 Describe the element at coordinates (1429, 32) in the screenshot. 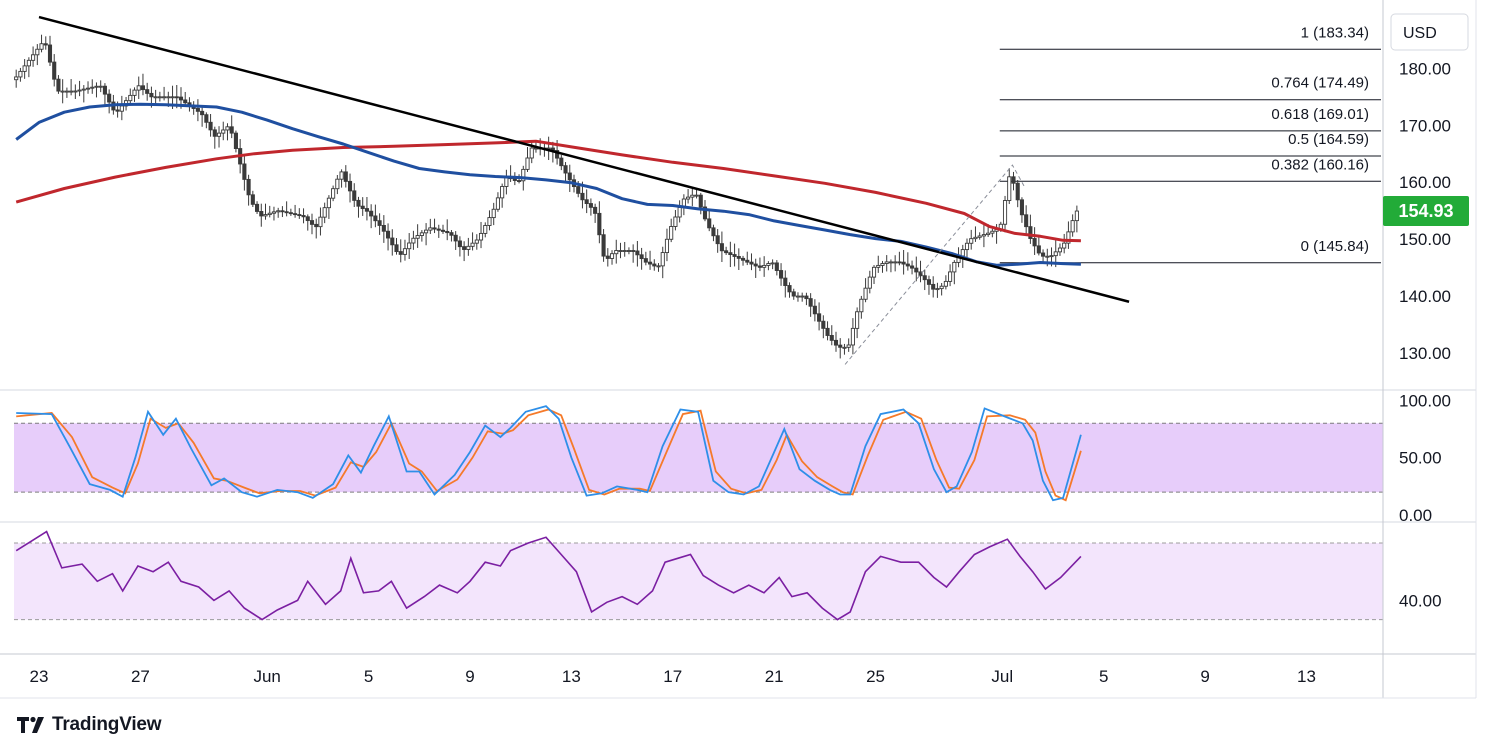

I see `currency-button: USD` at that location.